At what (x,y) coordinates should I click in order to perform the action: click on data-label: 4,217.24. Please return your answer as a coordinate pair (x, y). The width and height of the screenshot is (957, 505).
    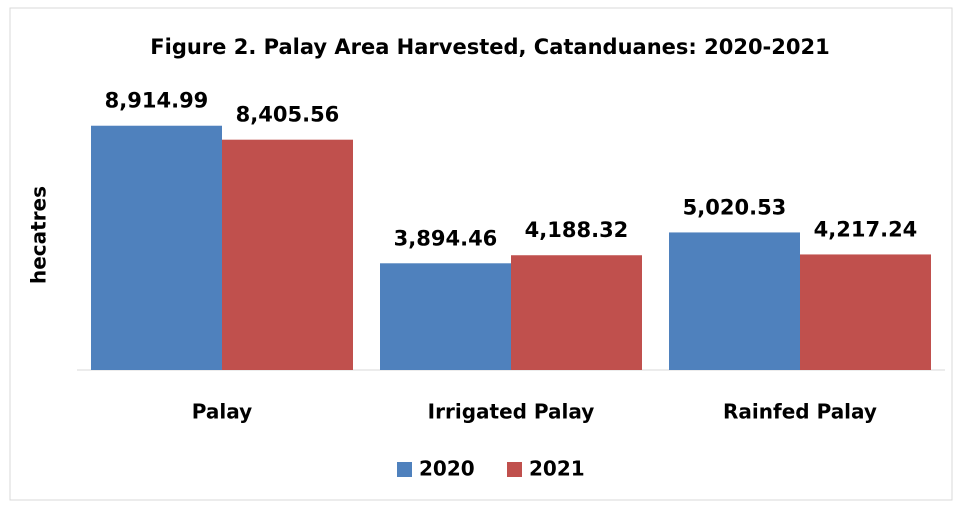
    Looking at the image, I should click on (866, 229).